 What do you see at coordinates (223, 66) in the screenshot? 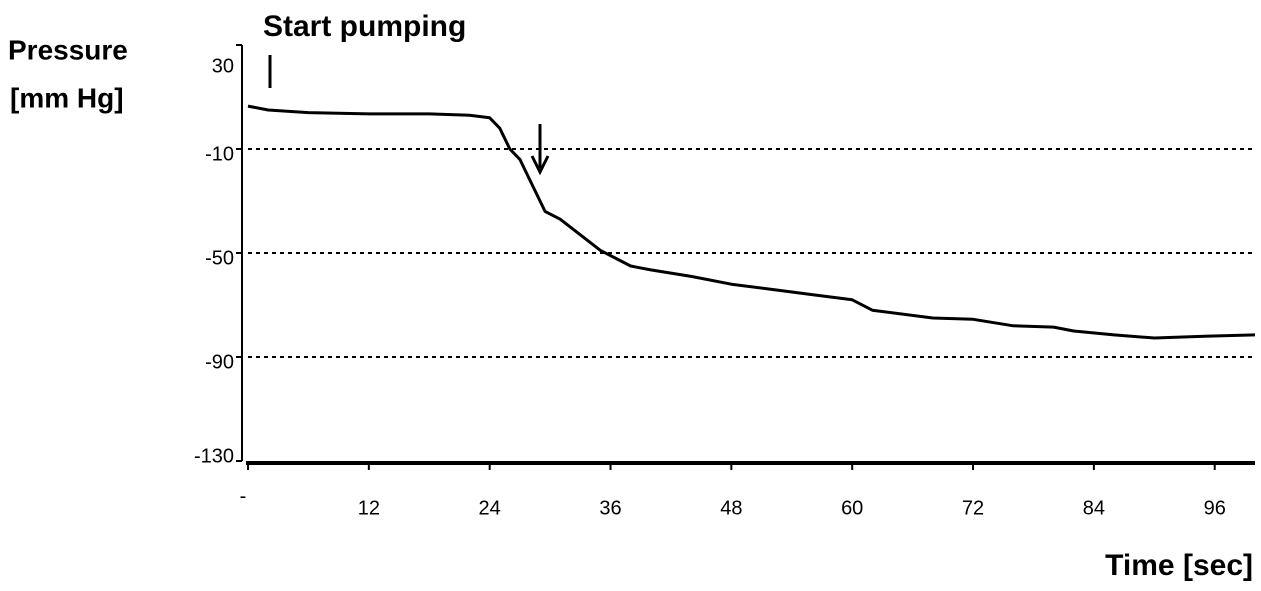
I see `y-tick-label: 30` at bounding box center [223, 66].